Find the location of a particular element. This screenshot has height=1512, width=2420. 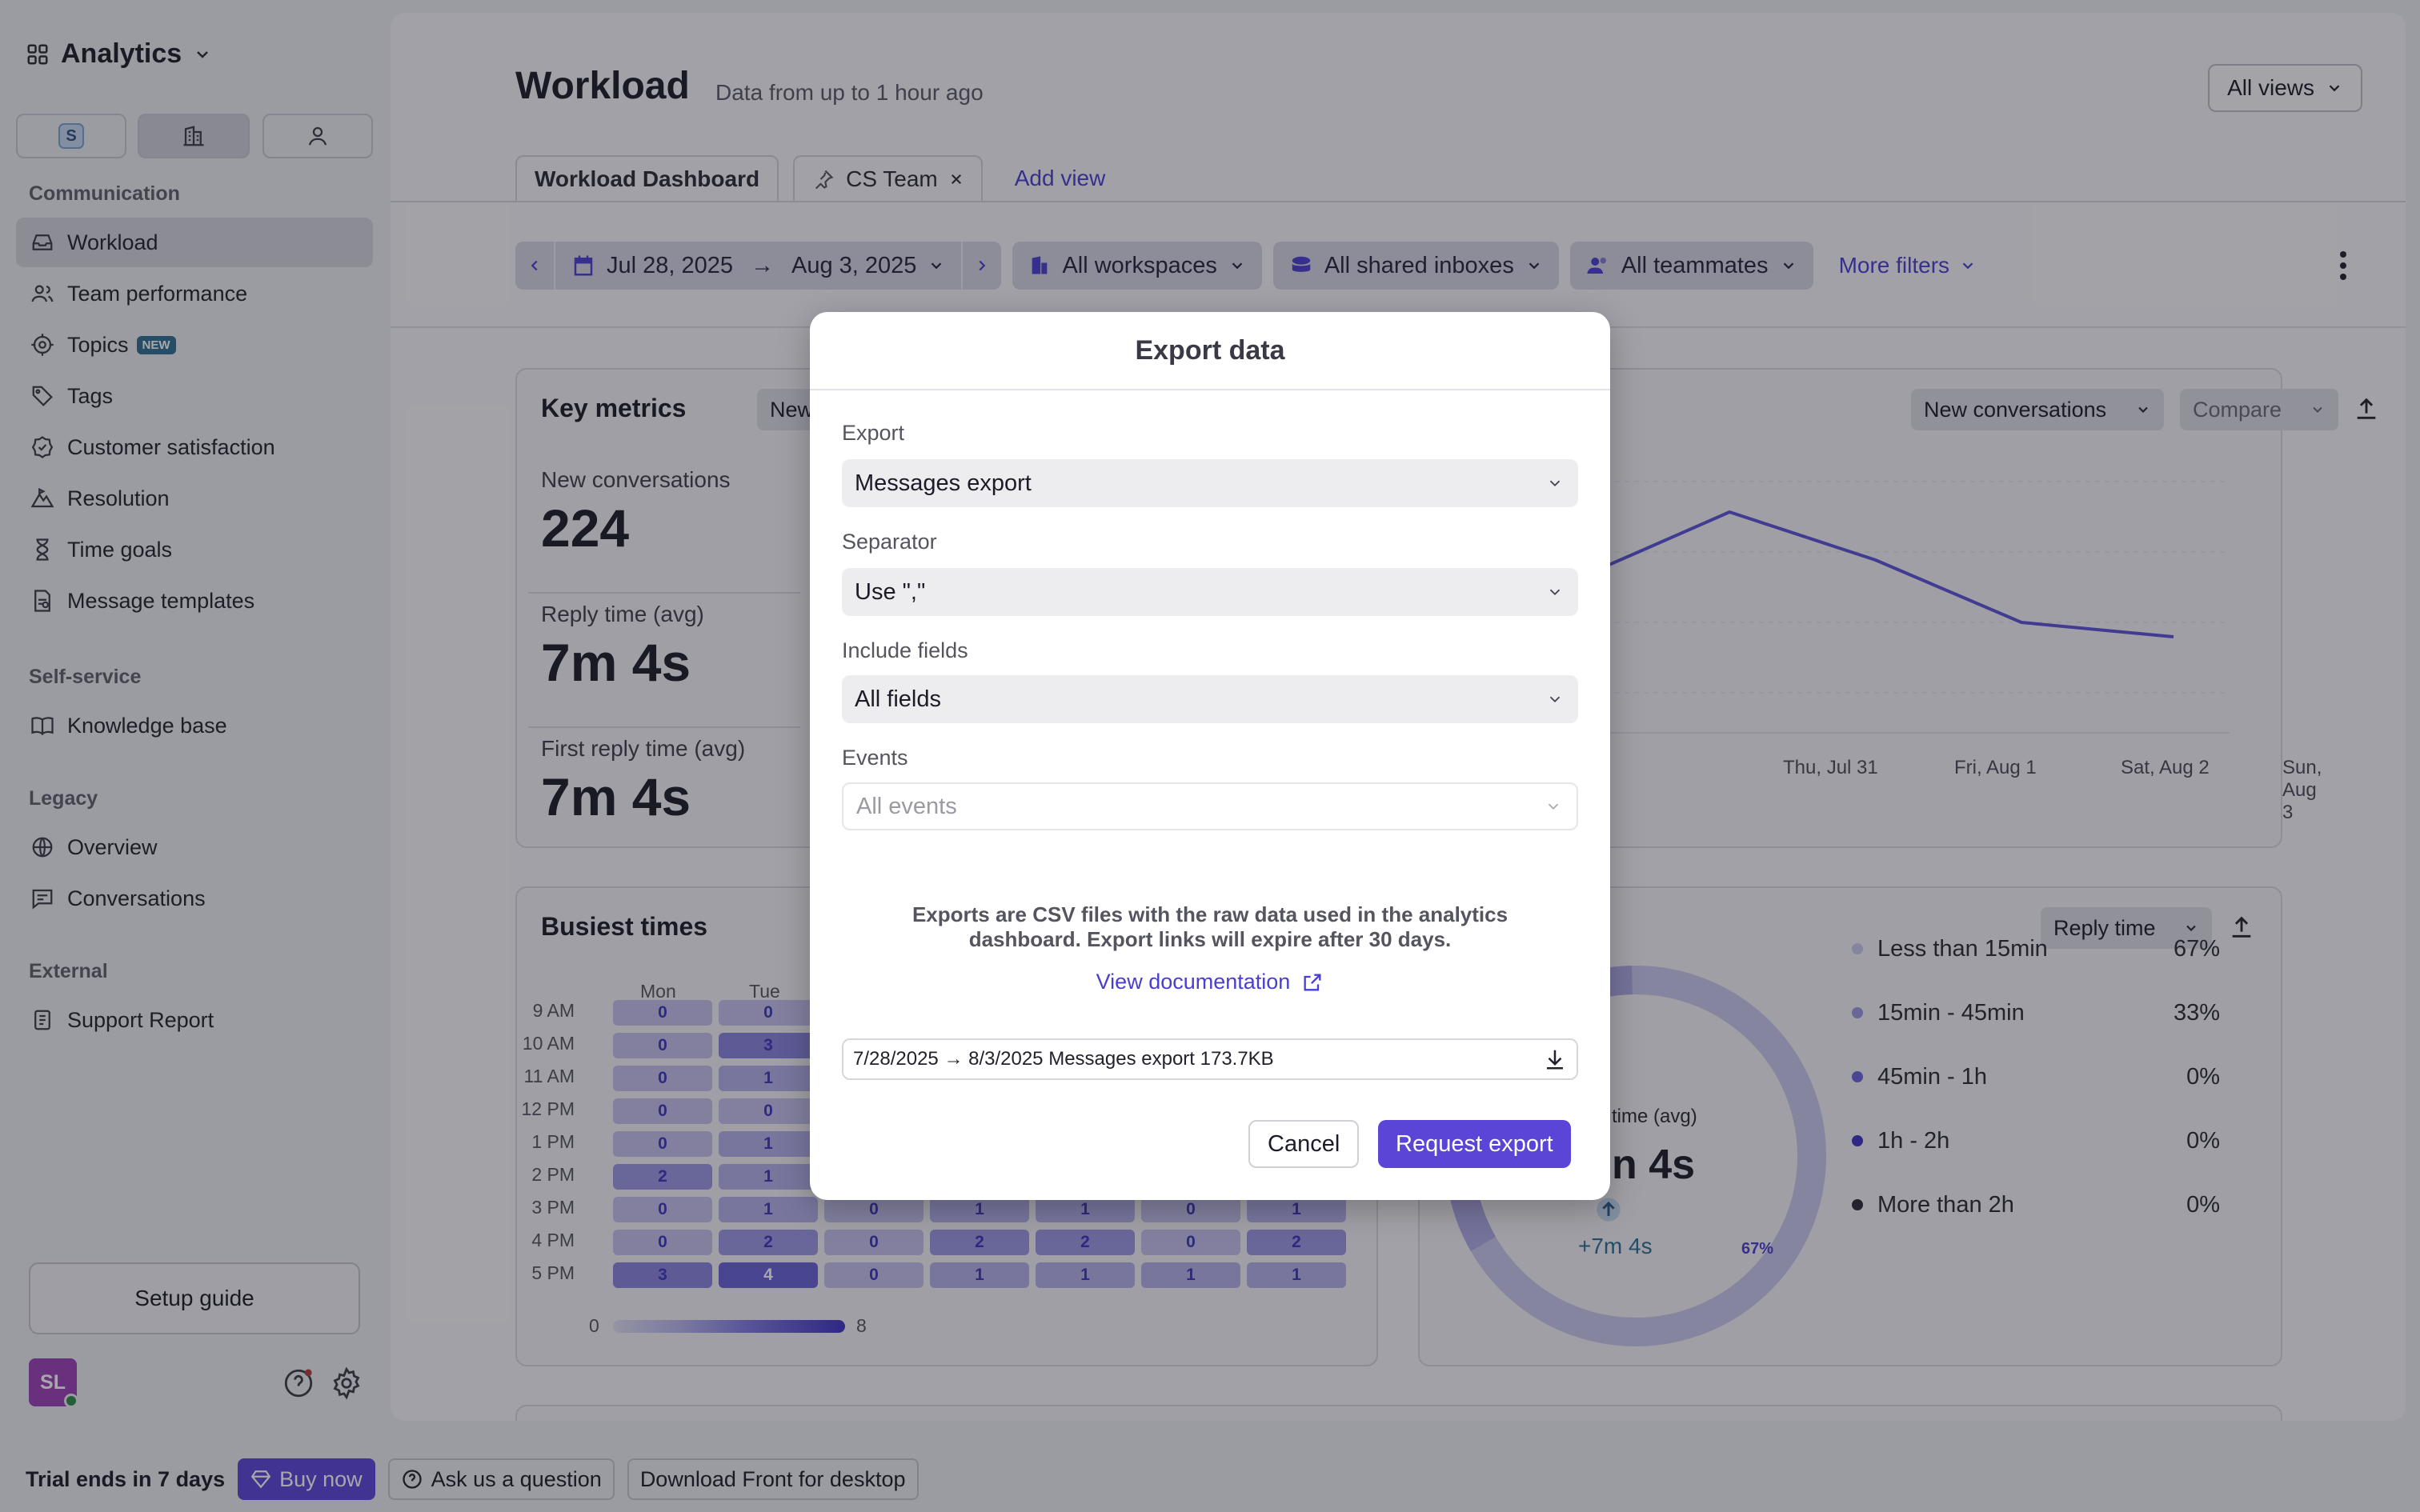

sidebar-item-topics: Topics NEW is located at coordinates (194, 345).